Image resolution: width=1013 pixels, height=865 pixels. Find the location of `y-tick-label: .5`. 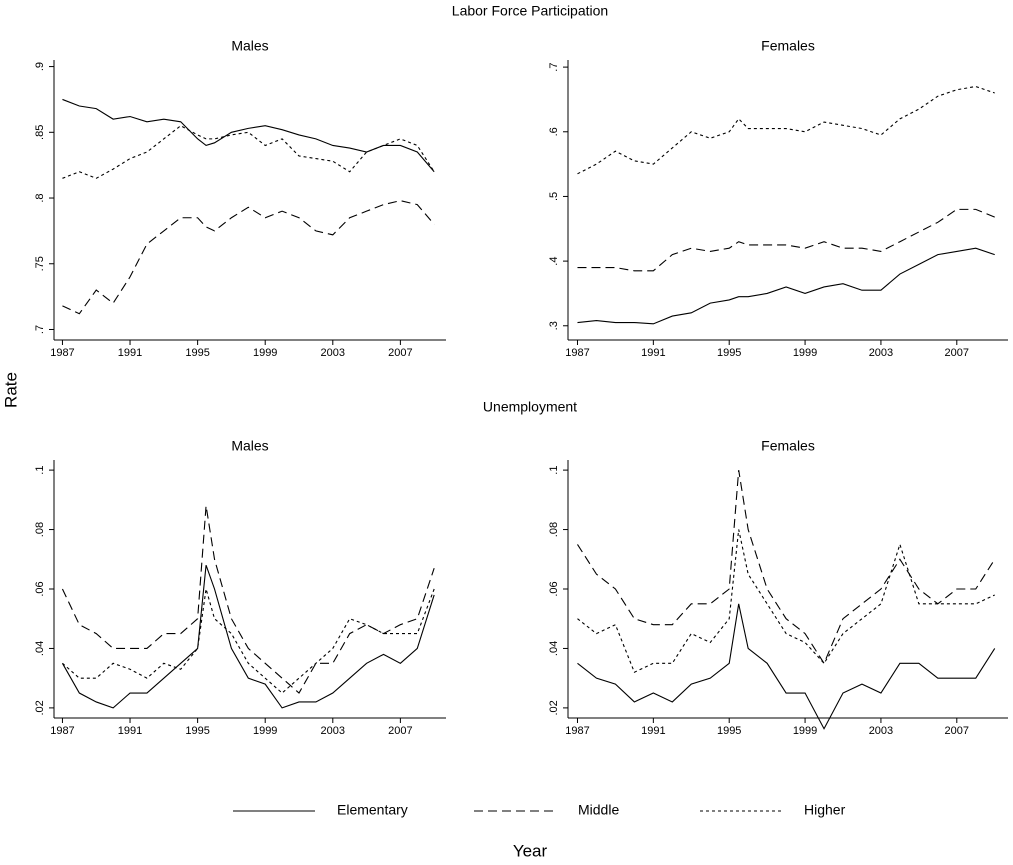

y-tick-label: .5 is located at coordinates (554, 196).